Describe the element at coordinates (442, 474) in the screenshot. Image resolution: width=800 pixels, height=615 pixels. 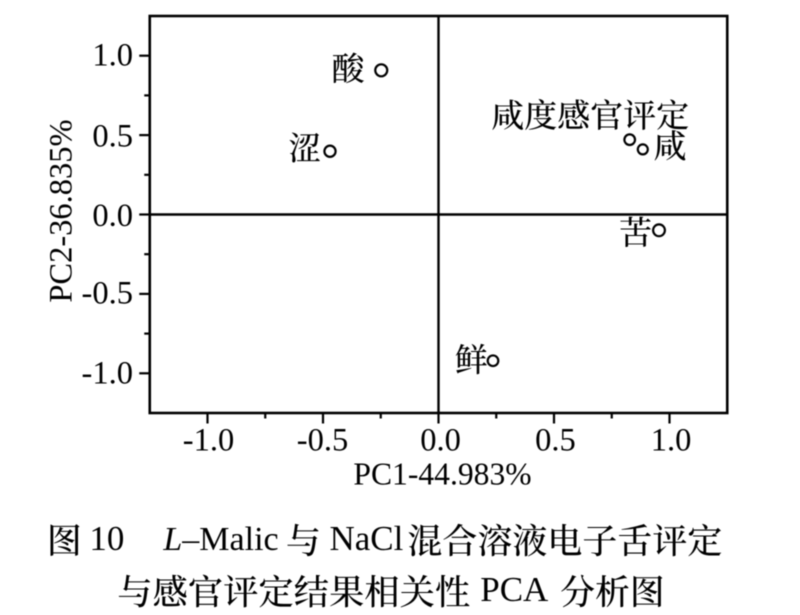
I see `svg-text: PC1-44.983%` at that location.